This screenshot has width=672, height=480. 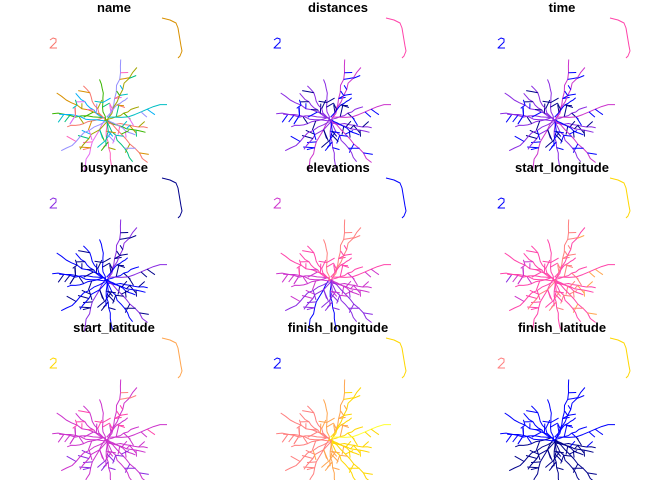 I want to click on panel-title: name, so click(x=114, y=7).